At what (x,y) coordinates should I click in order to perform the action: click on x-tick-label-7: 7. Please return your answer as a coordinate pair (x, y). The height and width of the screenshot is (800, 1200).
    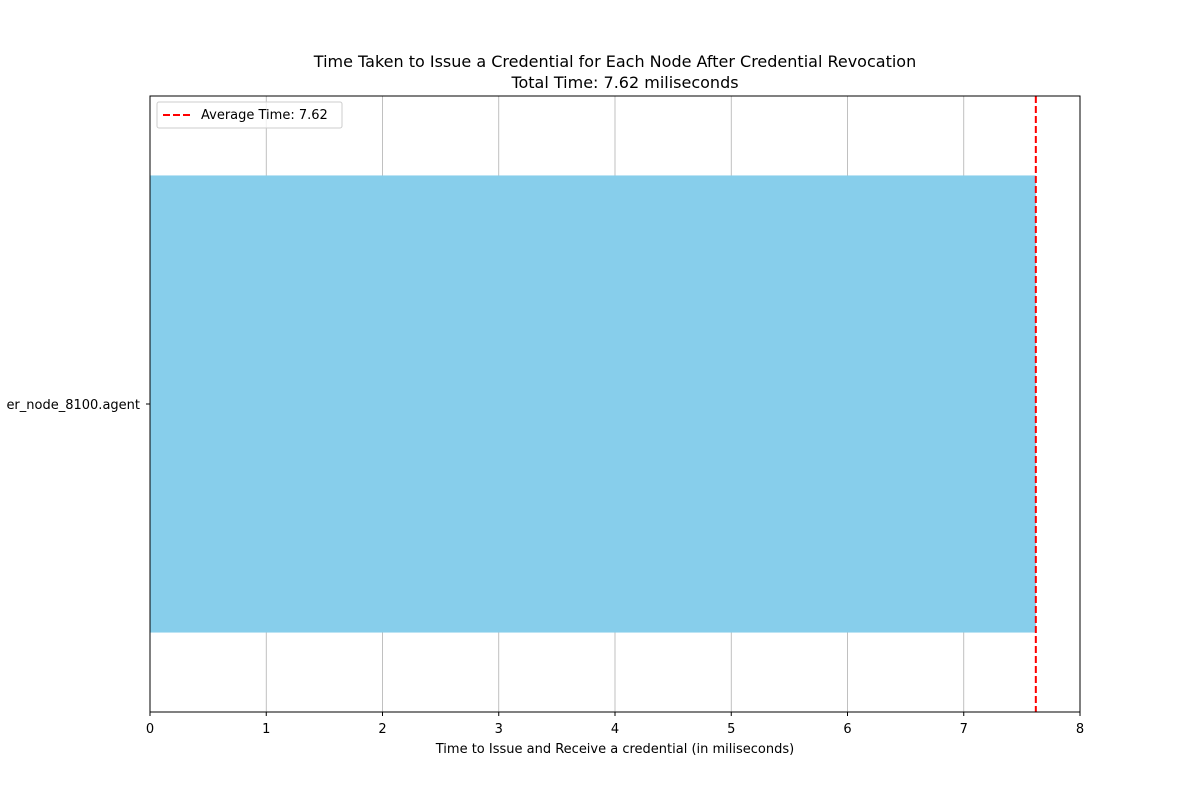
    Looking at the image, I should click on (964, 729).